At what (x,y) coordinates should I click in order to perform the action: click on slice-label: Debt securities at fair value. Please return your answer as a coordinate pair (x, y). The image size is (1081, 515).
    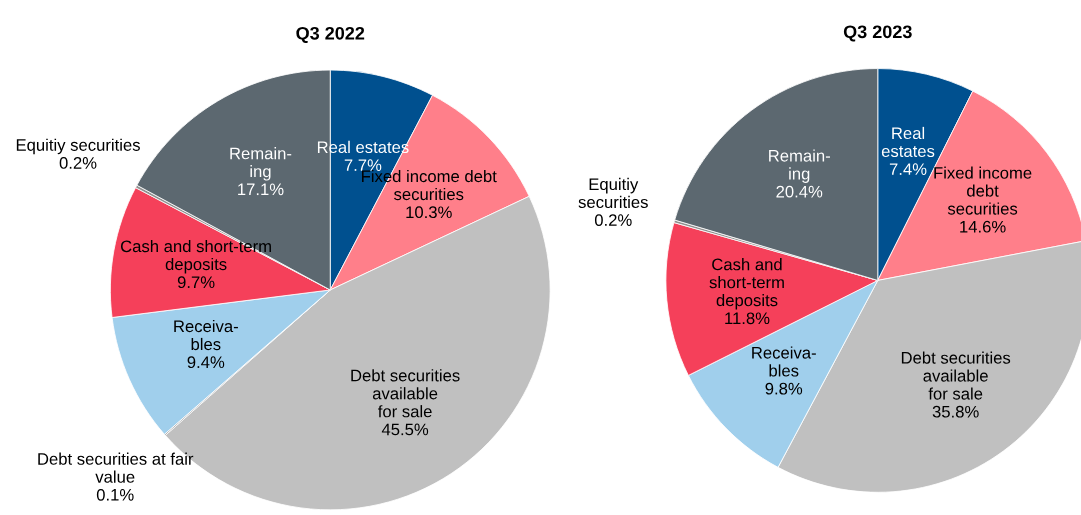
    Looking at the image, I should click on (116, 467).